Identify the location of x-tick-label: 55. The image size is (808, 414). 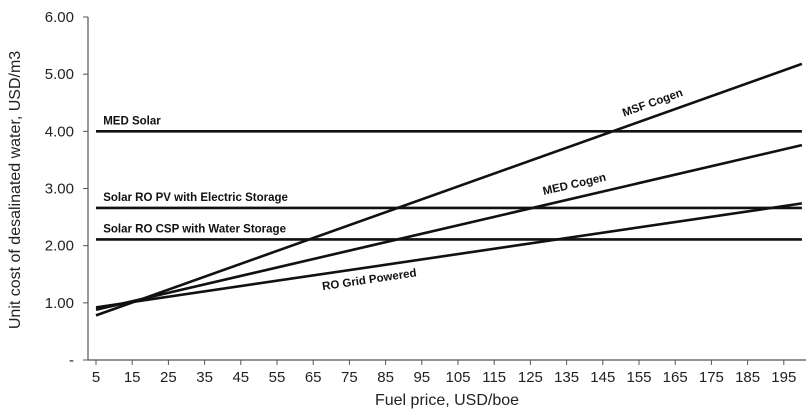
(277, 377).